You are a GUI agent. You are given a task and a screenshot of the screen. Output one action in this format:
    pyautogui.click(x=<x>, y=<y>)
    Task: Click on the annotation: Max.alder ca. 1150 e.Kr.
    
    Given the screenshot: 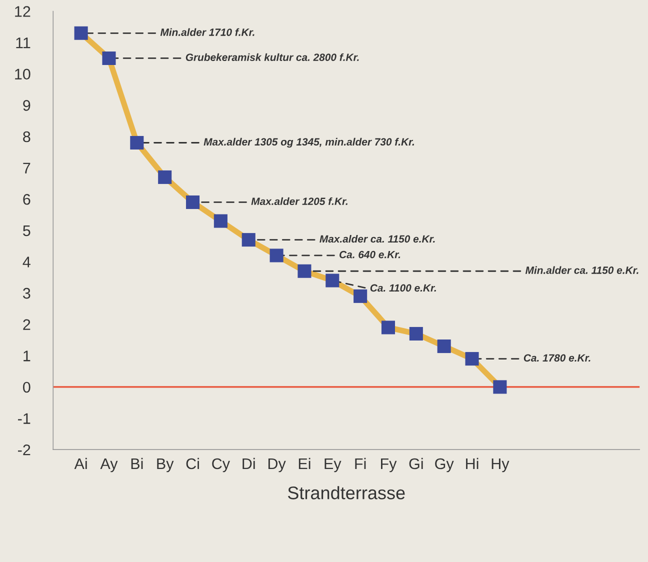 What is the action you would take?
    pyautogui.click(x=377, y=238)
    